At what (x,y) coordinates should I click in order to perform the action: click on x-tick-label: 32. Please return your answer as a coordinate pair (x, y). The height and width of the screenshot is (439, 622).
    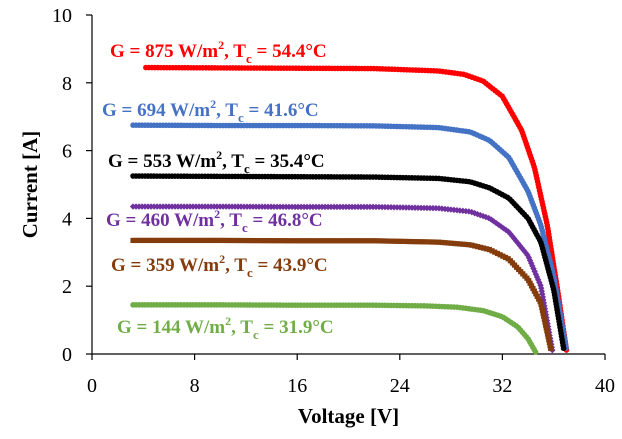
    Looking at the image, I should click on (502, 386).